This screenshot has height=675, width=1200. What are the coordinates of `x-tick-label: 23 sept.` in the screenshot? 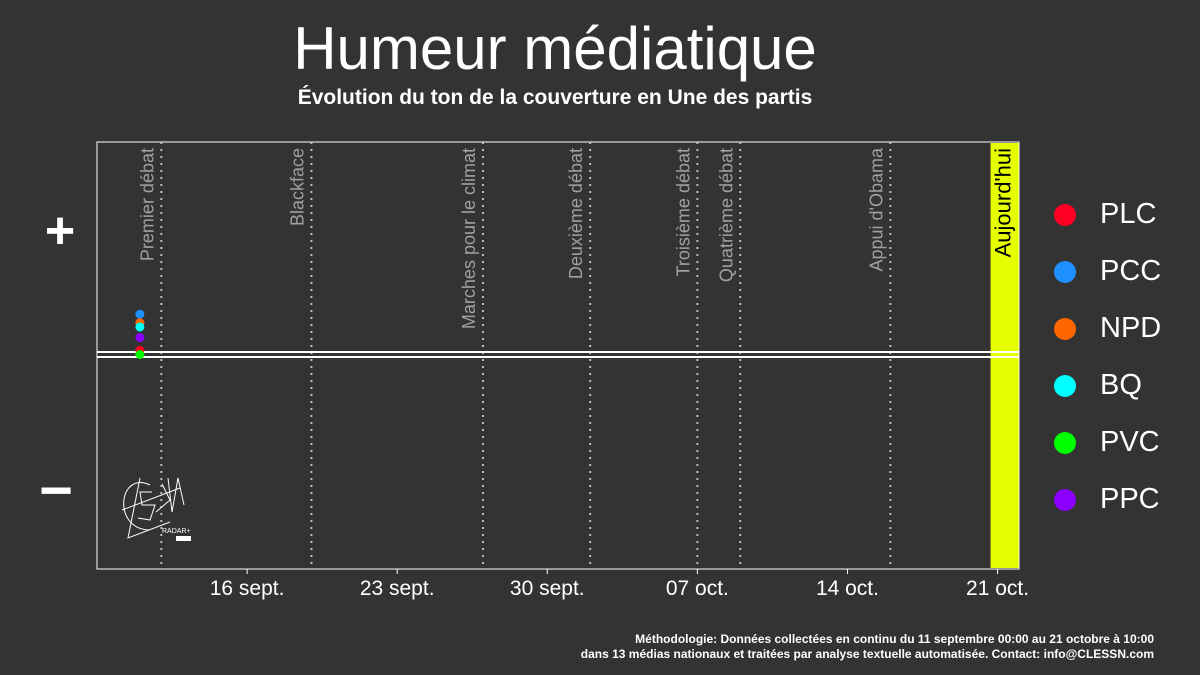 It's located at (397, 588).